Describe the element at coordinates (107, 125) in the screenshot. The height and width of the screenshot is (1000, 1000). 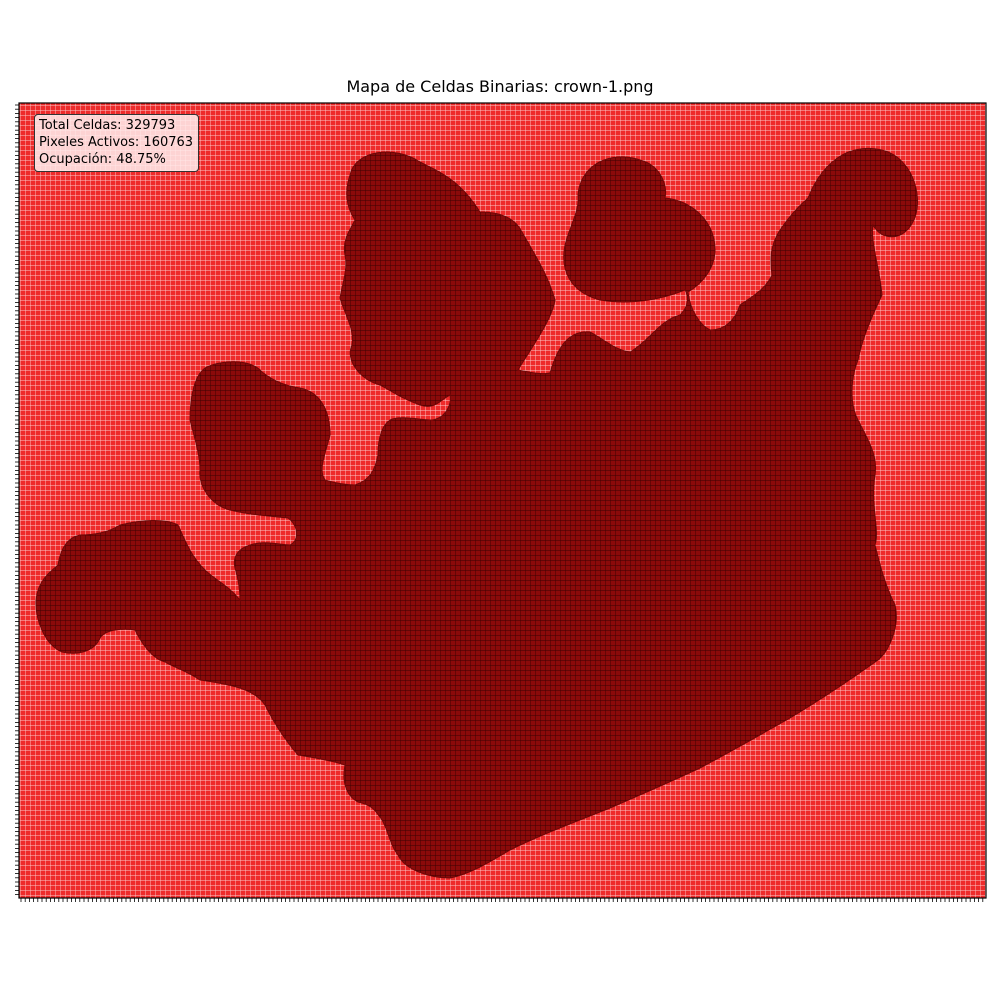
I see `total-cells-text: Total Celdas: 329793` at that location.